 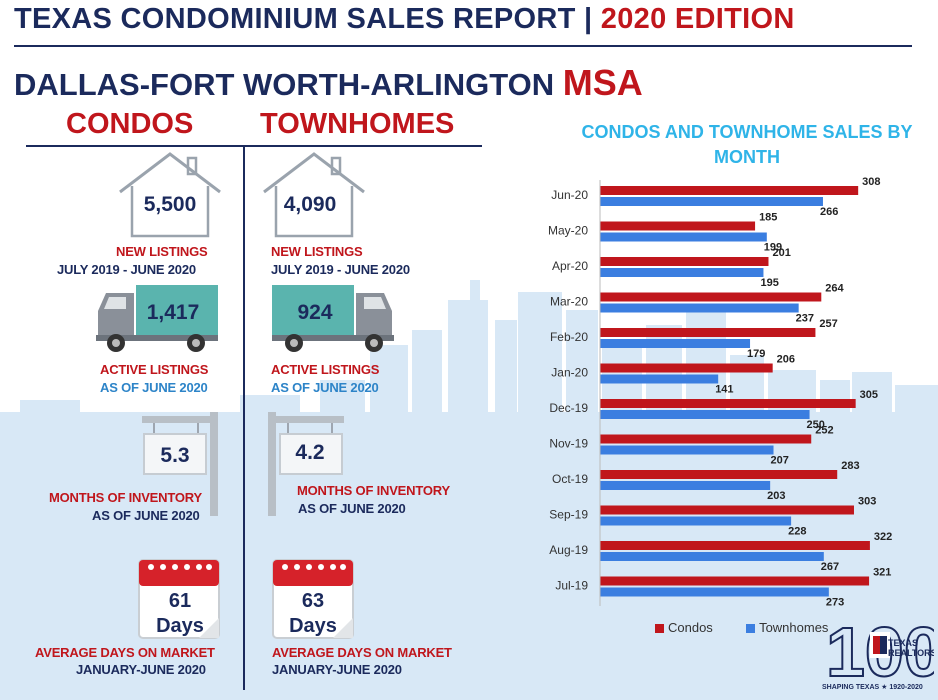 What do you see at coordinates (724, 390) in the screenshot?
I see `townhomes-value-jan-20: 141` at bounding box center [724, 390].